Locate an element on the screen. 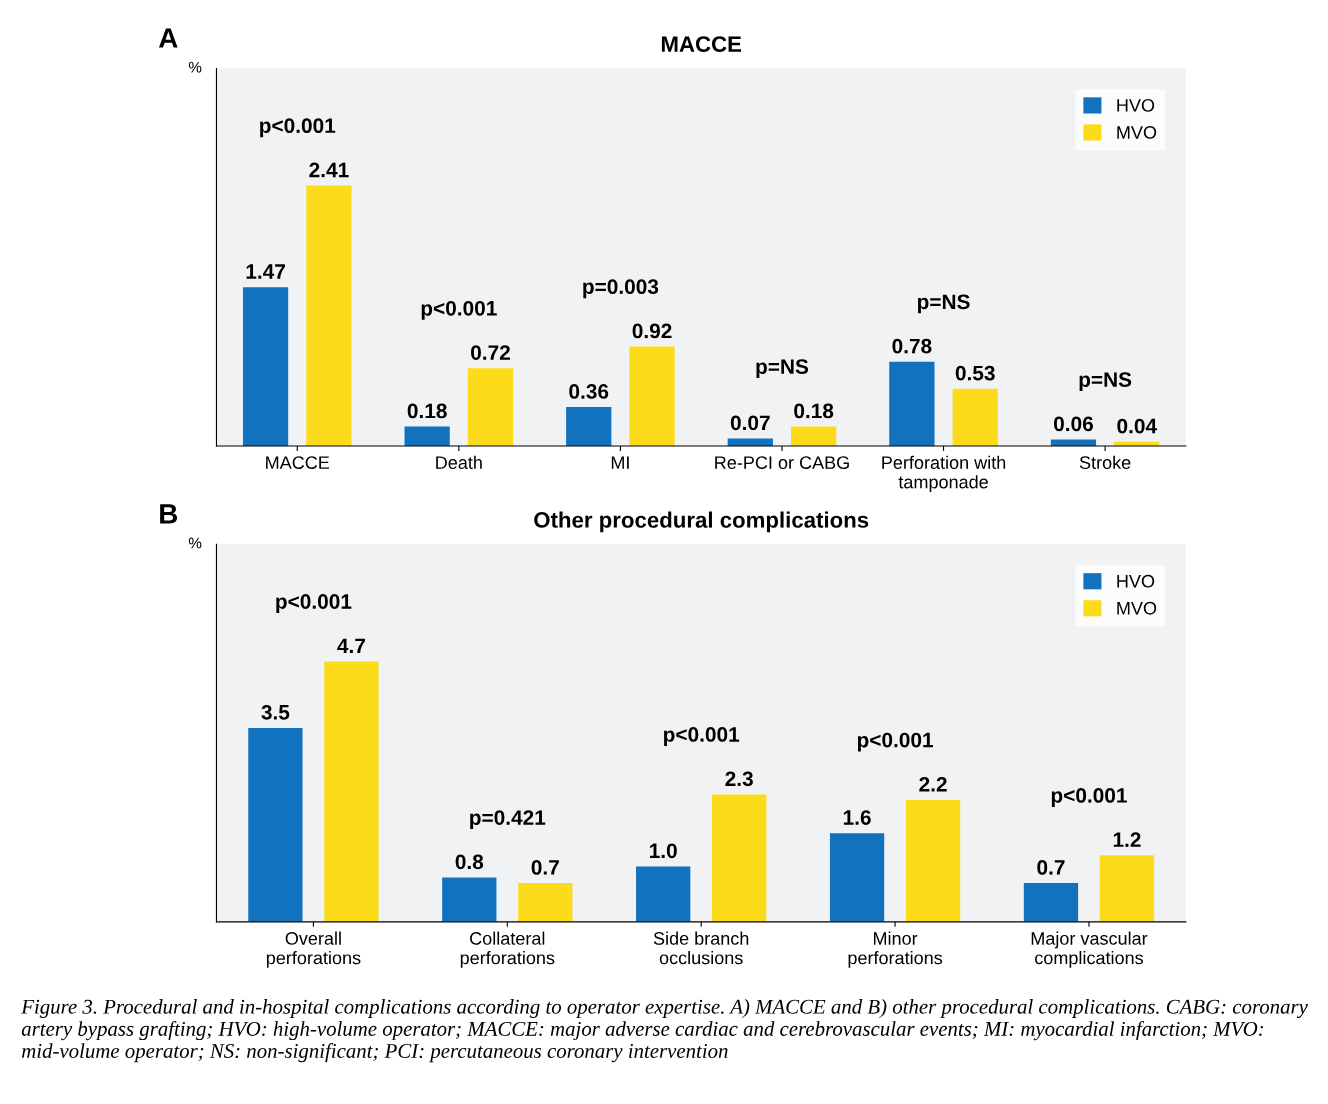 The height and width of the screenshot is (1104, 1328). x-tick-label: Death is located at coordinates (459, 462).